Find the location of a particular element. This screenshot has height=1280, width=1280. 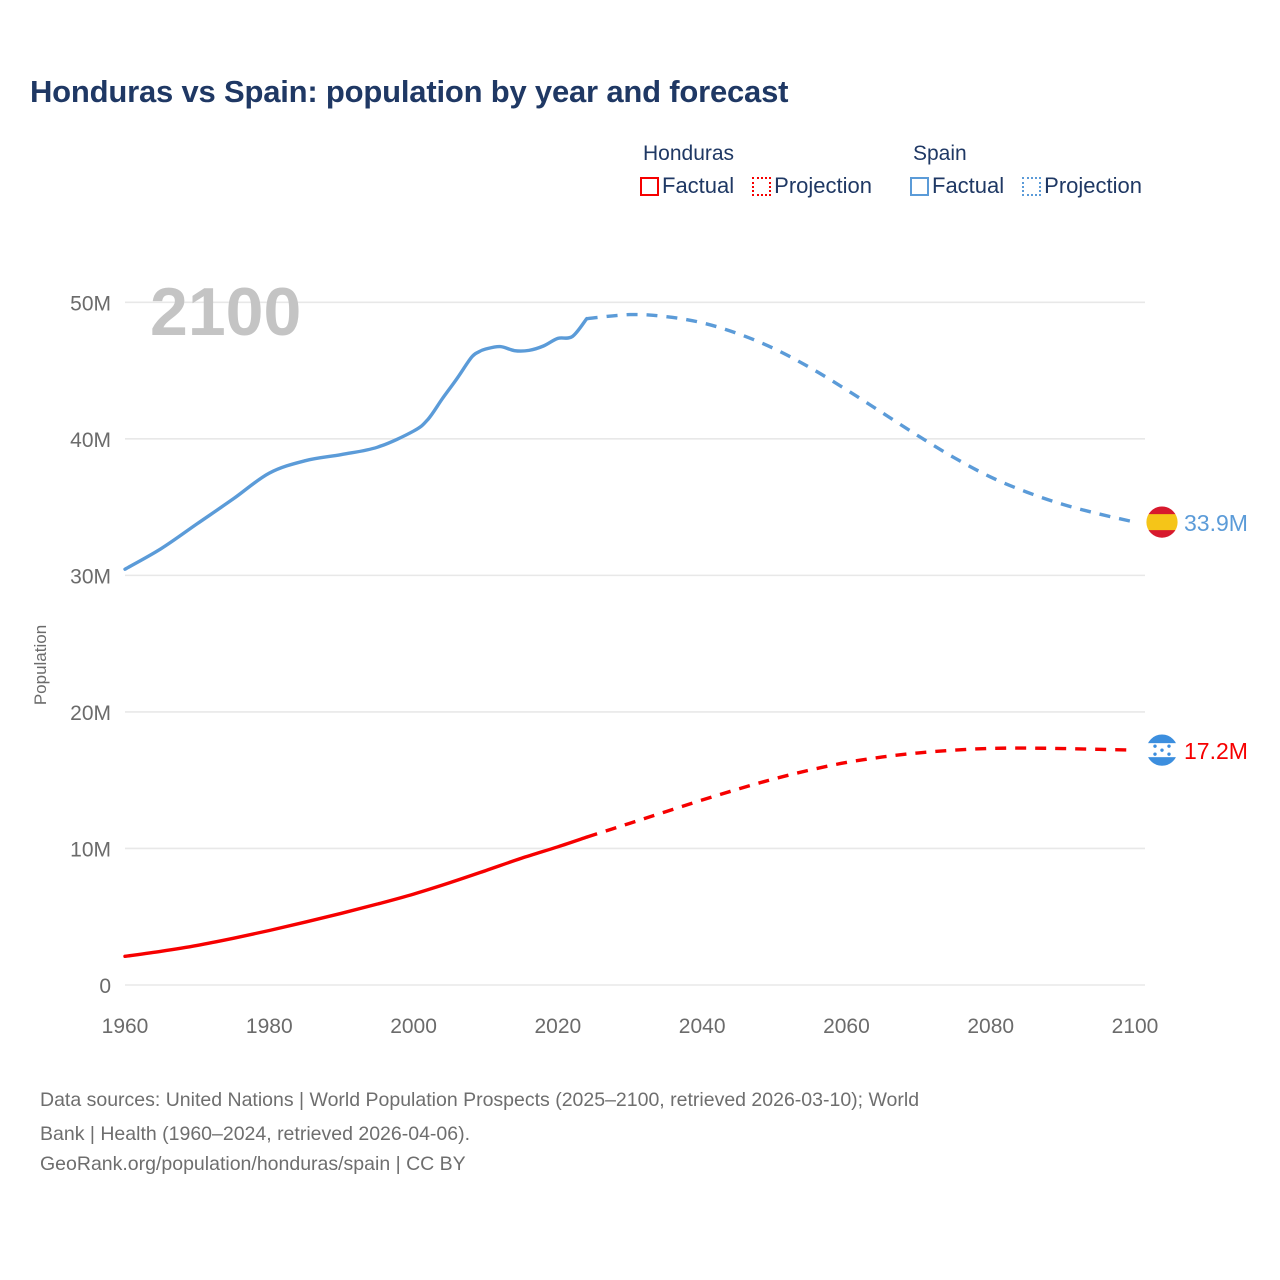

legend-item-honduras-factual: Factual is located at coordinates (687, 186).